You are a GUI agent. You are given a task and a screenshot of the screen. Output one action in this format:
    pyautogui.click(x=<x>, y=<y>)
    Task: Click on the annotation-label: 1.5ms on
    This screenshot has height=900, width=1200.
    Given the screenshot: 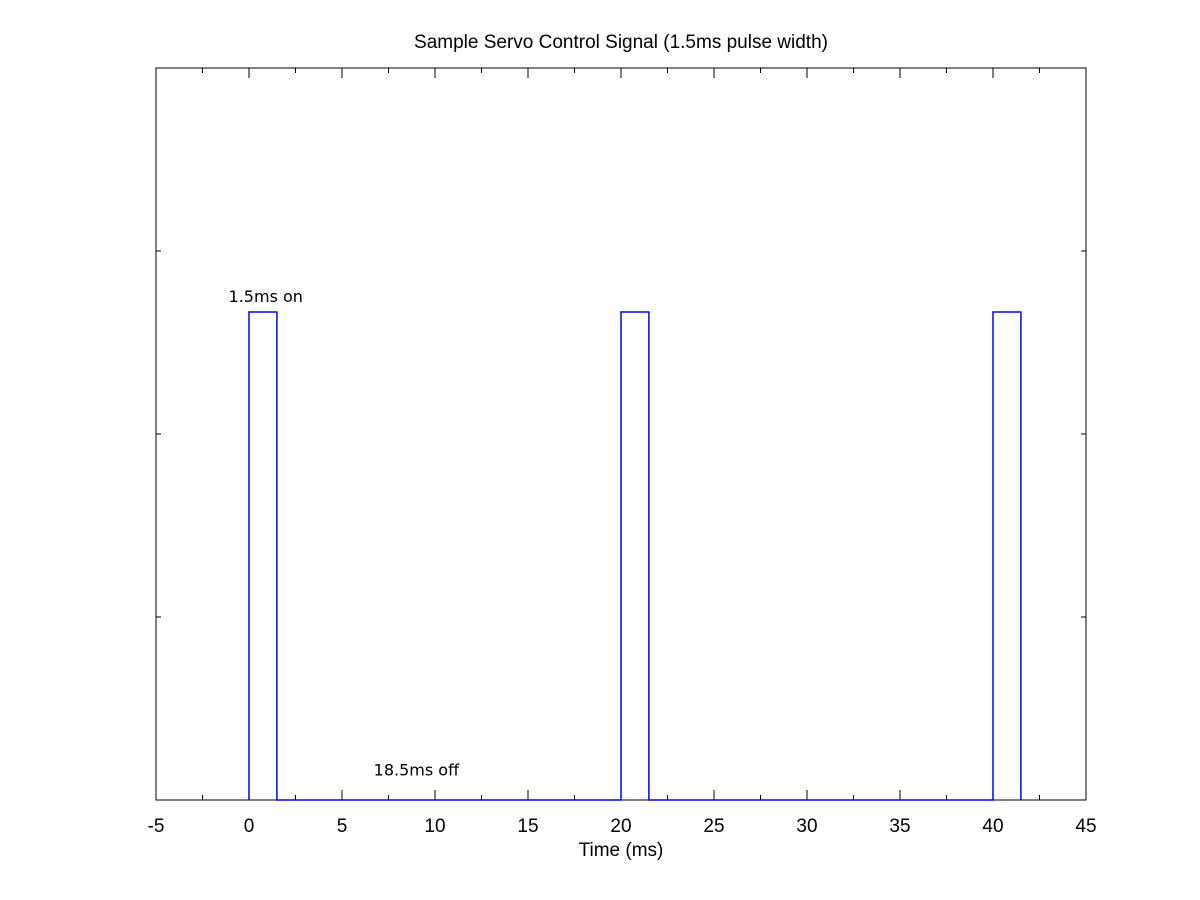 What is the action you would take?
    pyautogui.click(x=266, y=296)
    